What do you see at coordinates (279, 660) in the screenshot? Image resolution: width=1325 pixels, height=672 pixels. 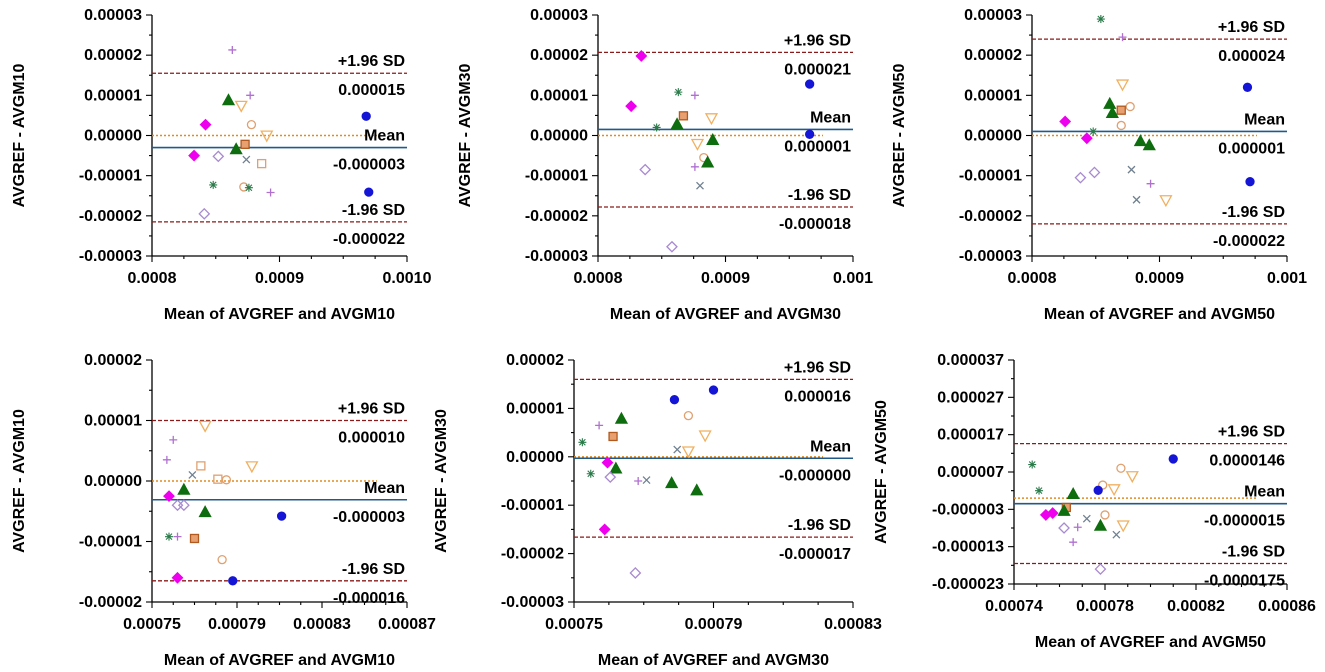 I see `x-axis-title: Mean of AVGREF and AVGM10` at bounding box center [279, 660].